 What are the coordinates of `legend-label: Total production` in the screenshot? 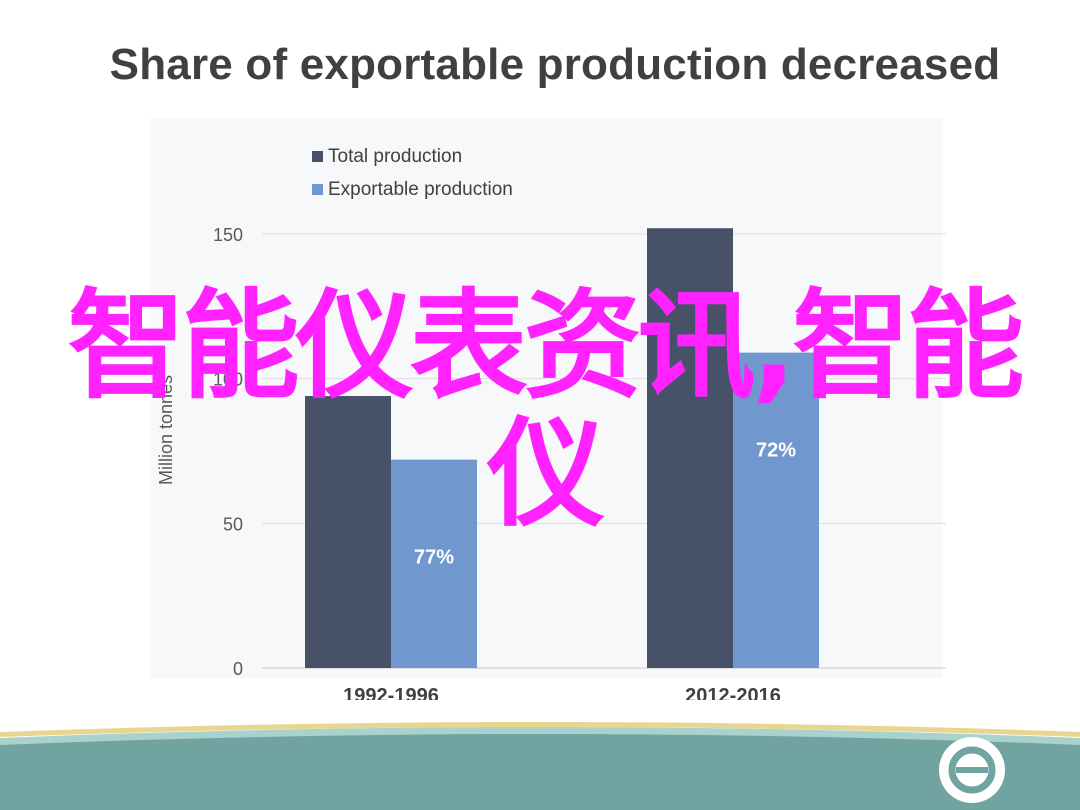 It's located at (395, 156).